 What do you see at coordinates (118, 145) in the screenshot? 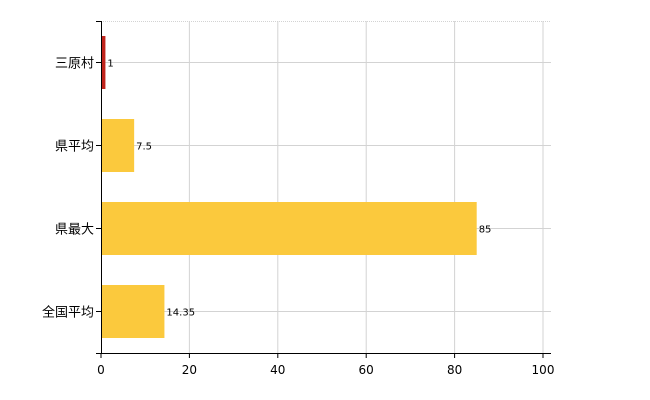
I see `bar-県平均` at bounding box center [118, 145].